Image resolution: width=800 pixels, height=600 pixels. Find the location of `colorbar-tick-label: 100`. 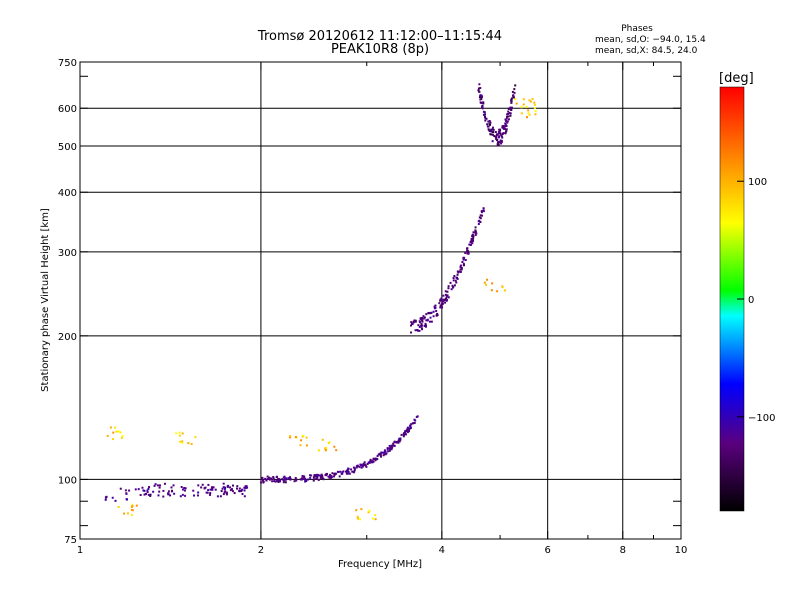

colorbar-tick-label: 100 is located at coordinates (757, 182).